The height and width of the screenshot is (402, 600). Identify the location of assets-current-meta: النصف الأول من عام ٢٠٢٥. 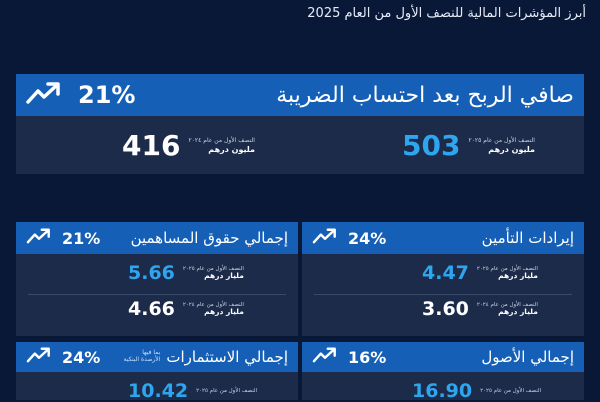
(510, 391).